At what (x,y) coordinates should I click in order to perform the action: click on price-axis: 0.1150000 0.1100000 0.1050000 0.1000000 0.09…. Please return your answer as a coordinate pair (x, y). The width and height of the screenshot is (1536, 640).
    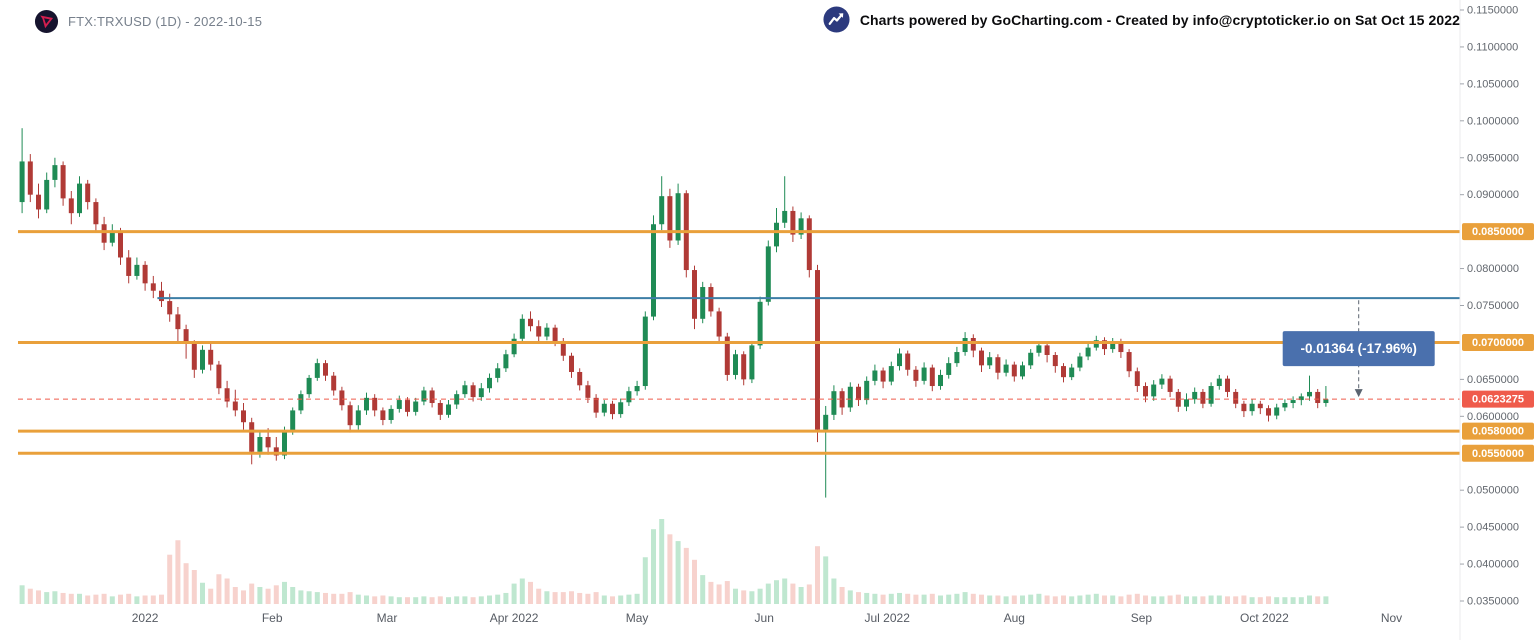
    Looking at the image, I should click on (1496, 320).